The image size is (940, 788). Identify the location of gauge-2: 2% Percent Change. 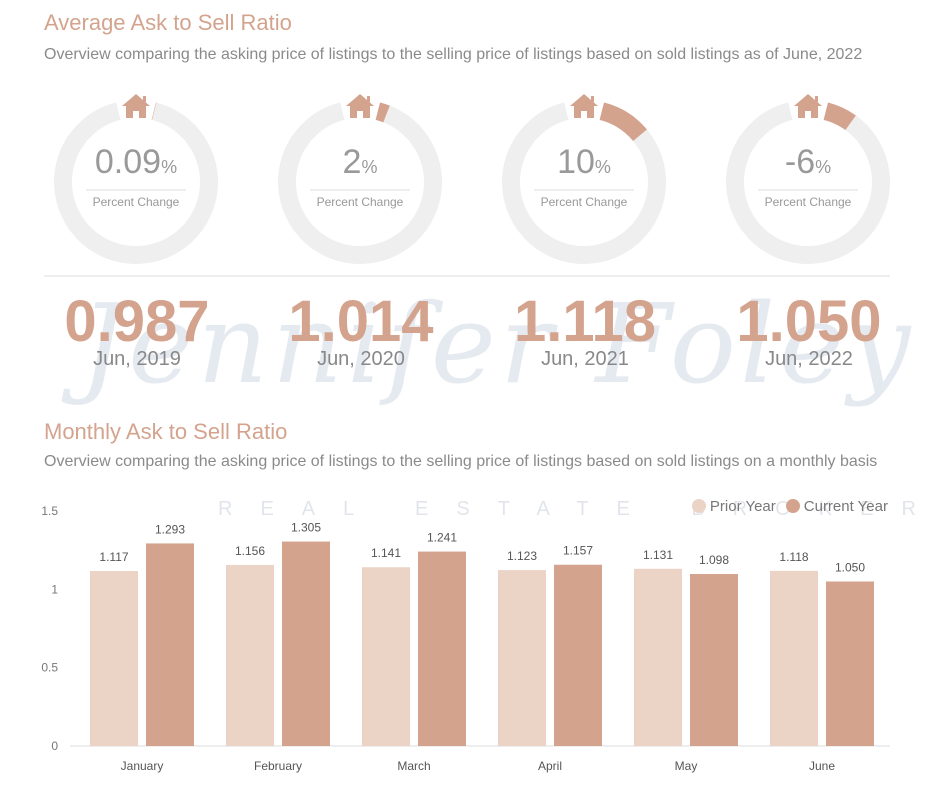
(360, 182).